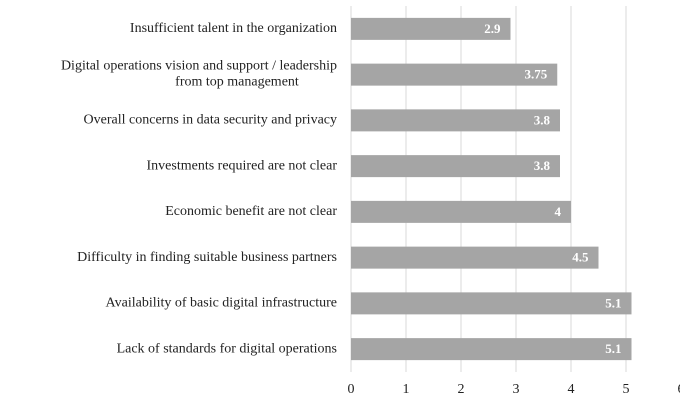  What do you see at coordinates (233, 28) in the screenshot?
I see `y-tick-label: Insufficient talent in the organization` at bounding box center [233, 28].